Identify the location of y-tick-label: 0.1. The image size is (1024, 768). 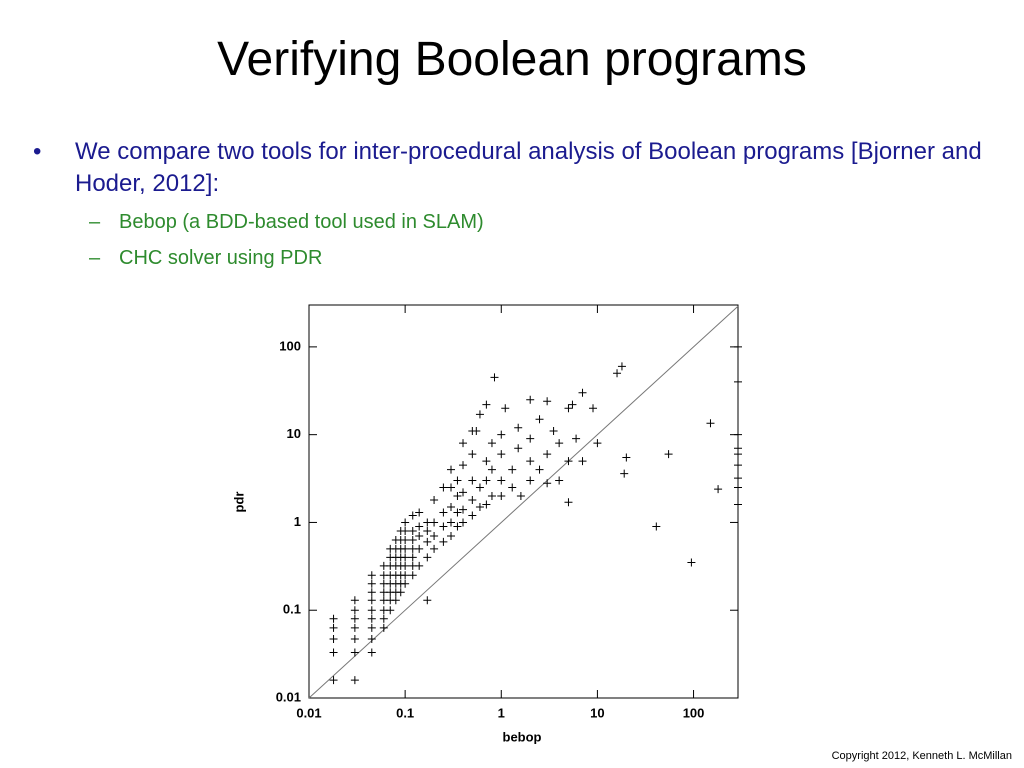
(292, 609).